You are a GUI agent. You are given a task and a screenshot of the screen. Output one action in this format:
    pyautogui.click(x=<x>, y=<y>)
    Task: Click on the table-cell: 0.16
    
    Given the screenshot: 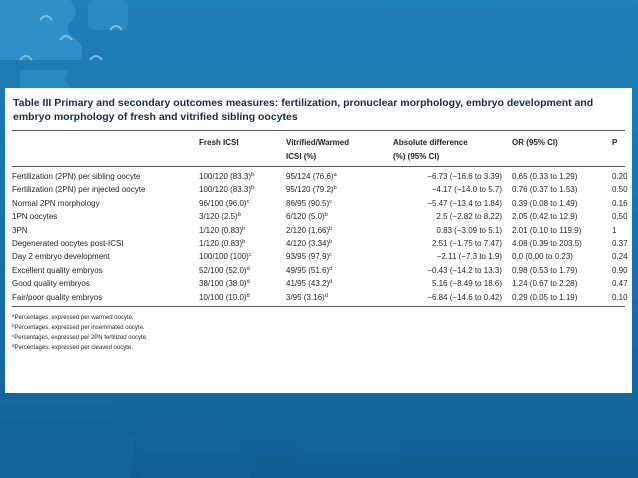 What is the action you would take?
    pyautogui.click(x=620, y=203)
    